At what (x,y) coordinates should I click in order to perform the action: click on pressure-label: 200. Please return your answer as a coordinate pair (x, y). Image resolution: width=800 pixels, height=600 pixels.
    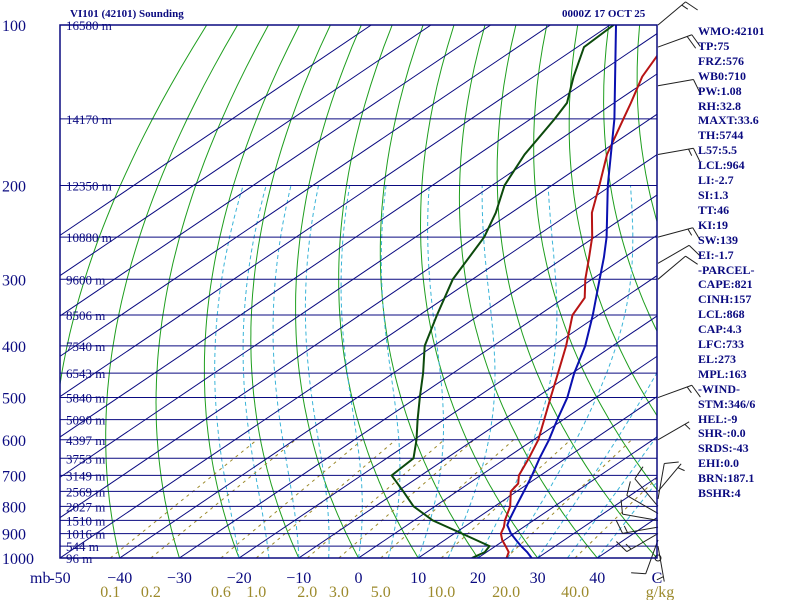
    Looking at the image, I should click on (14, 186).